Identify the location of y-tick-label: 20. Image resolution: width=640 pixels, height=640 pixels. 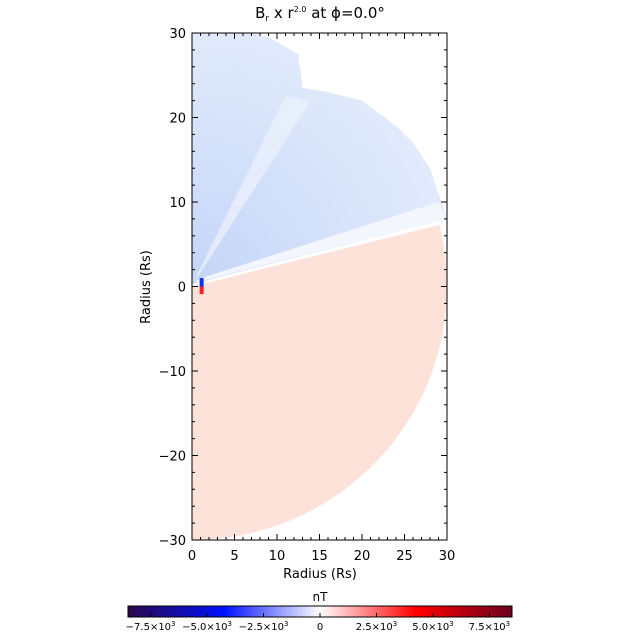
(177, 119).